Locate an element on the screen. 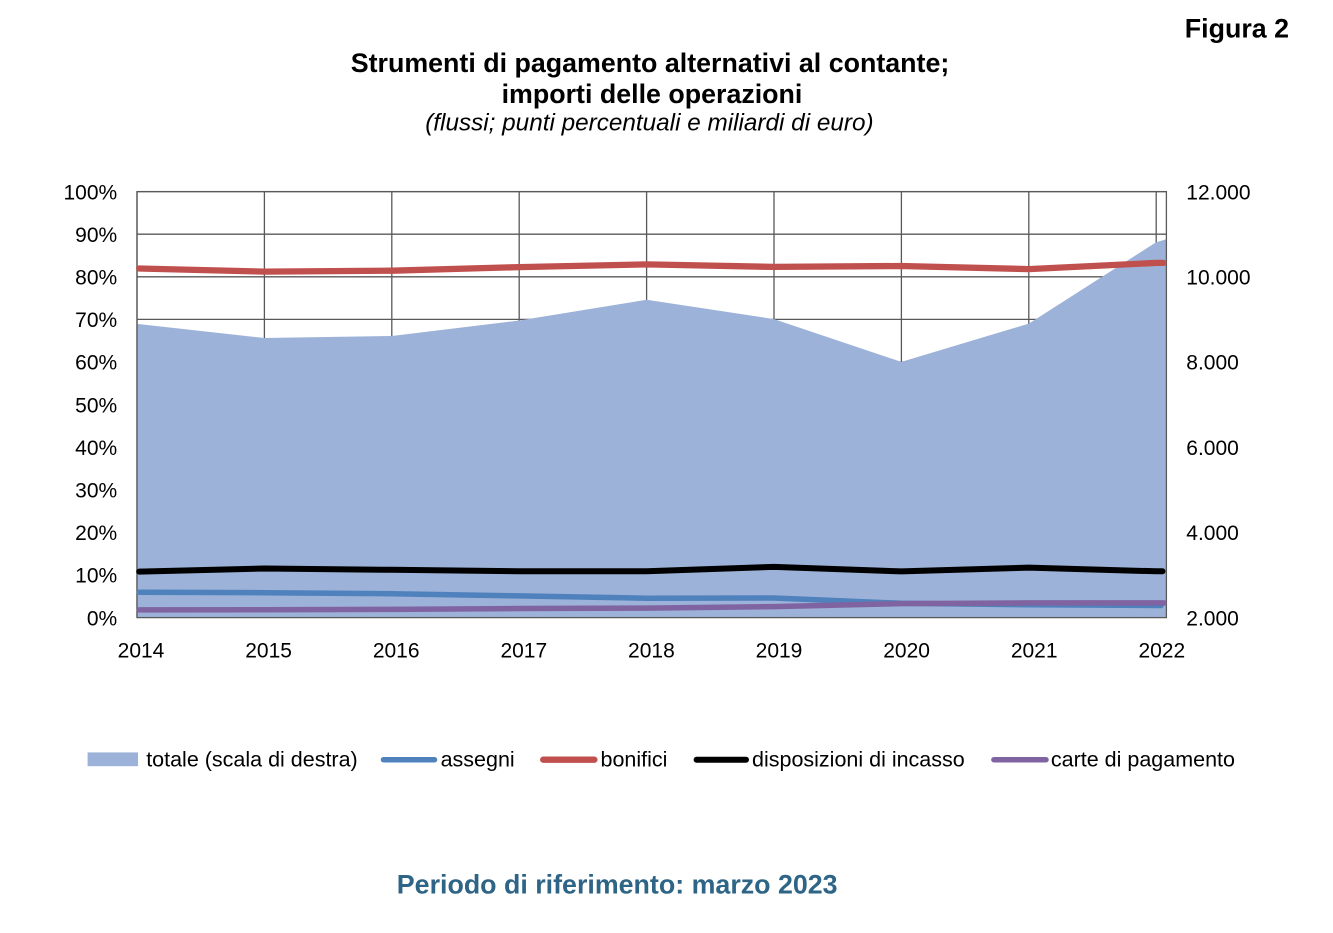 This screenshot has width=1333, height=933. svg-text: 10% is located at coordinates (96, 576).